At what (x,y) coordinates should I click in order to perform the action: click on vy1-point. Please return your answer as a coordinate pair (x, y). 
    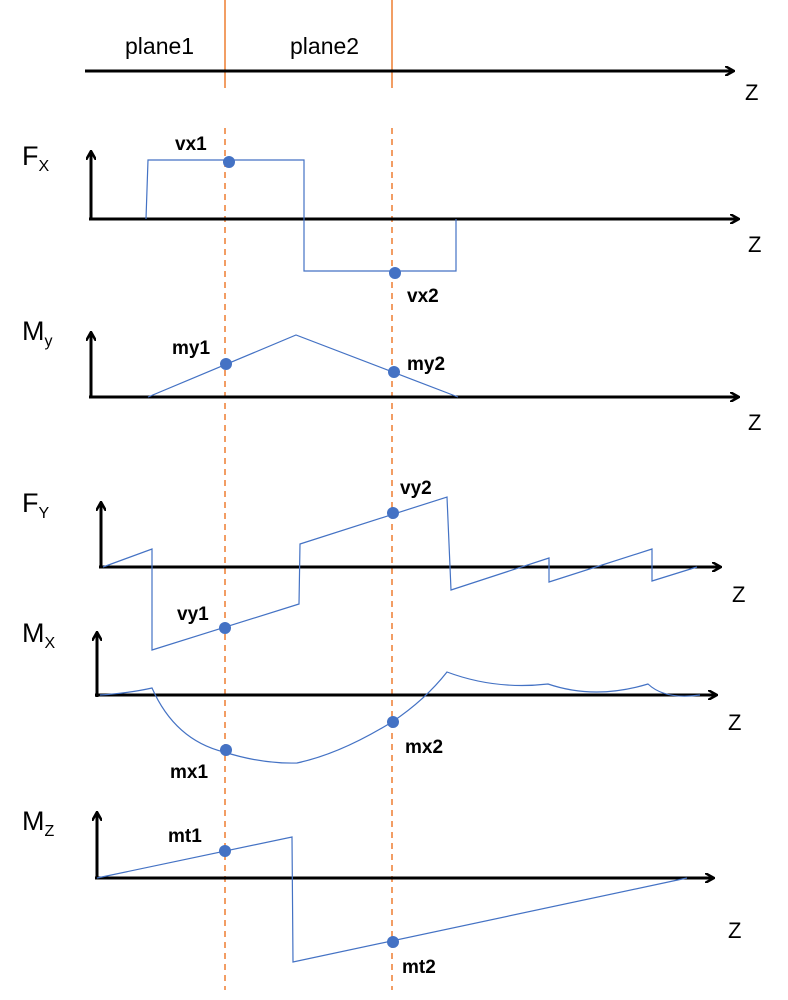
    Looking at the image, I should click on (225, 628).